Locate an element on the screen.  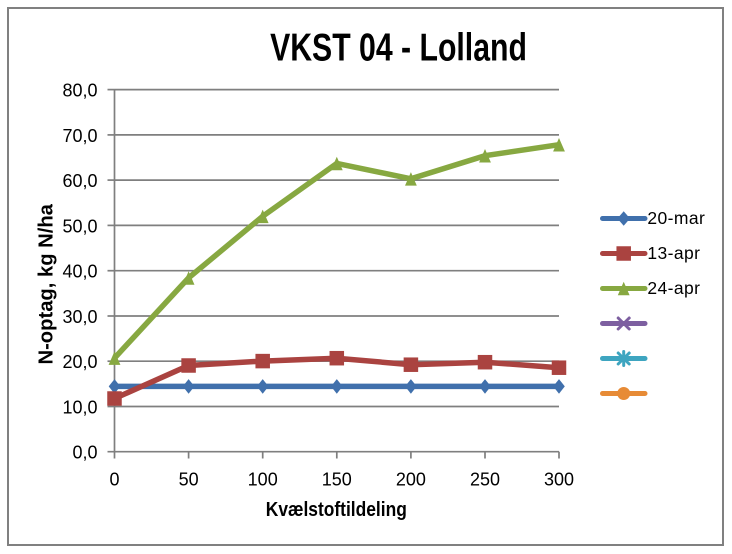
svg-text: 24-apr is located at coordinates (673, 288).